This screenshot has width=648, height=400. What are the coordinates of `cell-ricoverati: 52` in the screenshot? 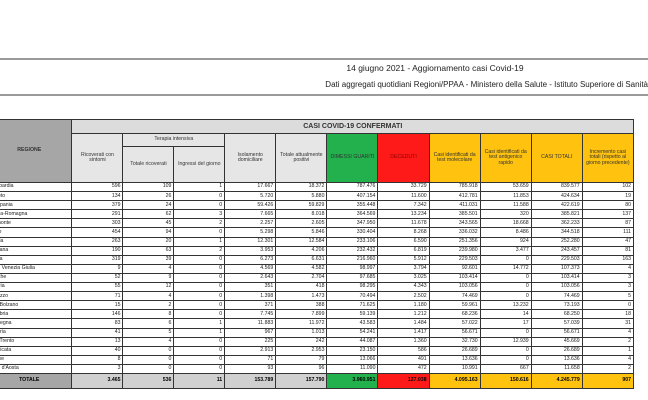 It's located at (97, 278).